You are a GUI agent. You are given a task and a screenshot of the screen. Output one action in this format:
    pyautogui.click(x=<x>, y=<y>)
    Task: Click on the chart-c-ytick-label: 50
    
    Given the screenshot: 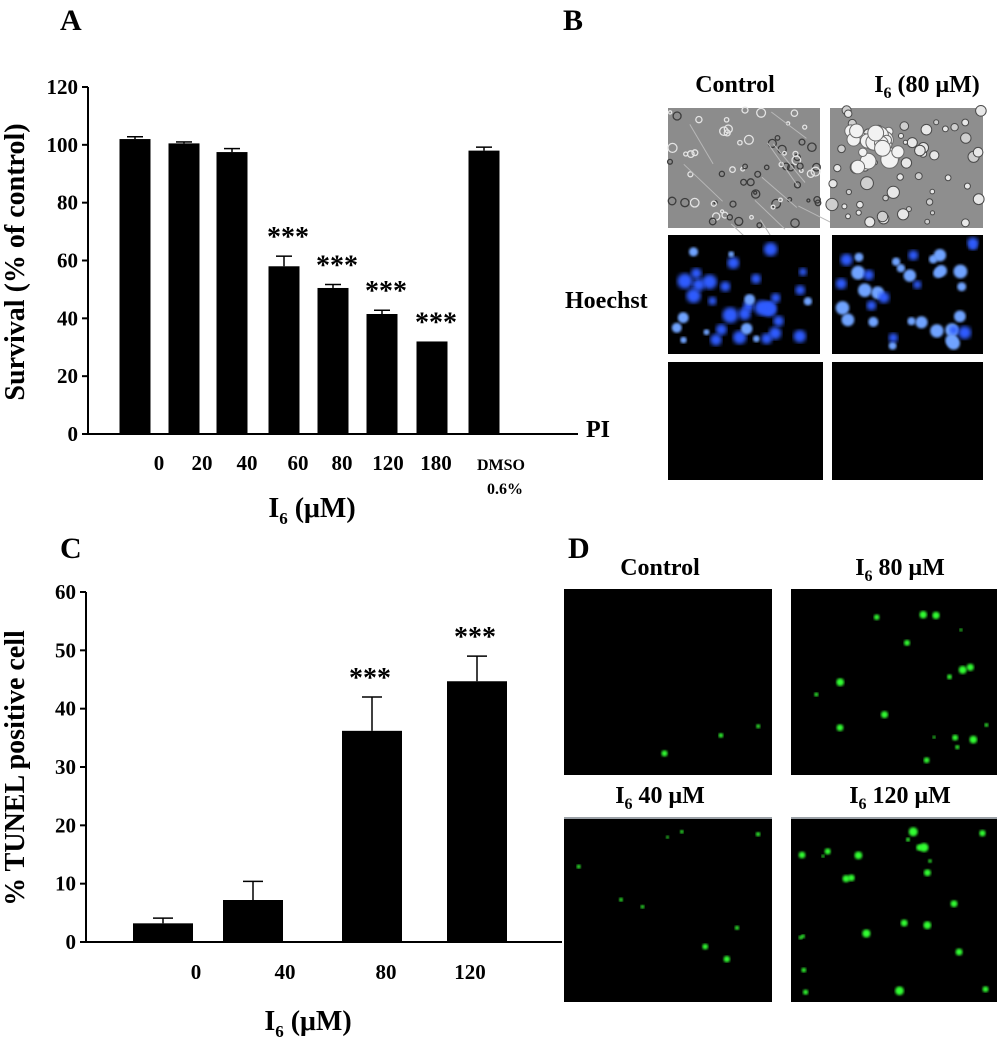 What is the action you would take?
    pyautogui.click(x=65, y=650)
    